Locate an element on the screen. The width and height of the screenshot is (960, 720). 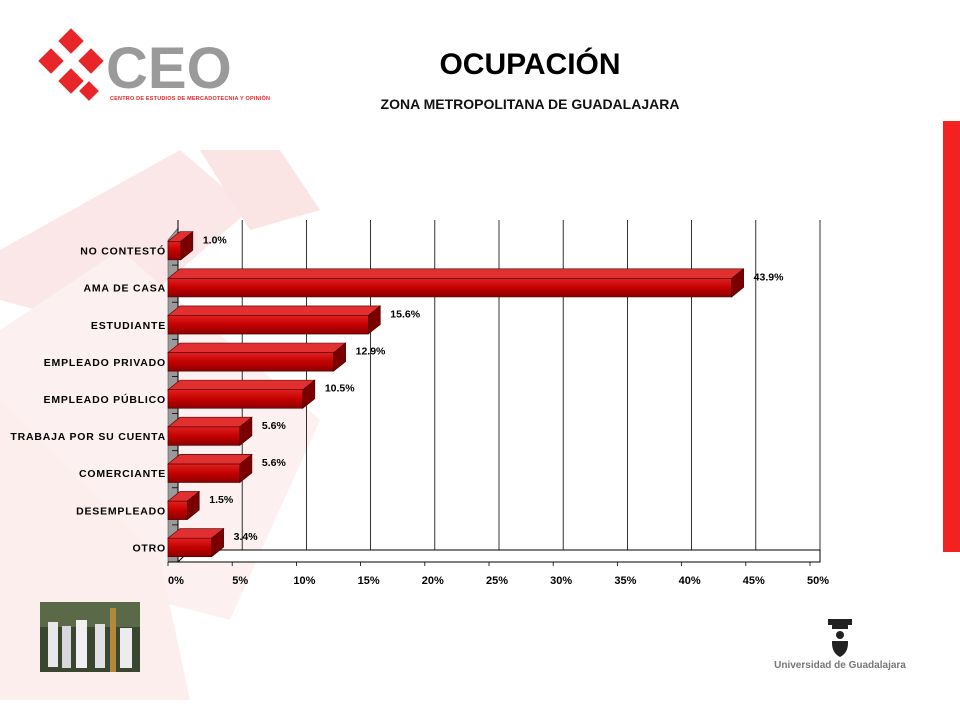
value-label: 43.9% is located at coordinates (769, 277).